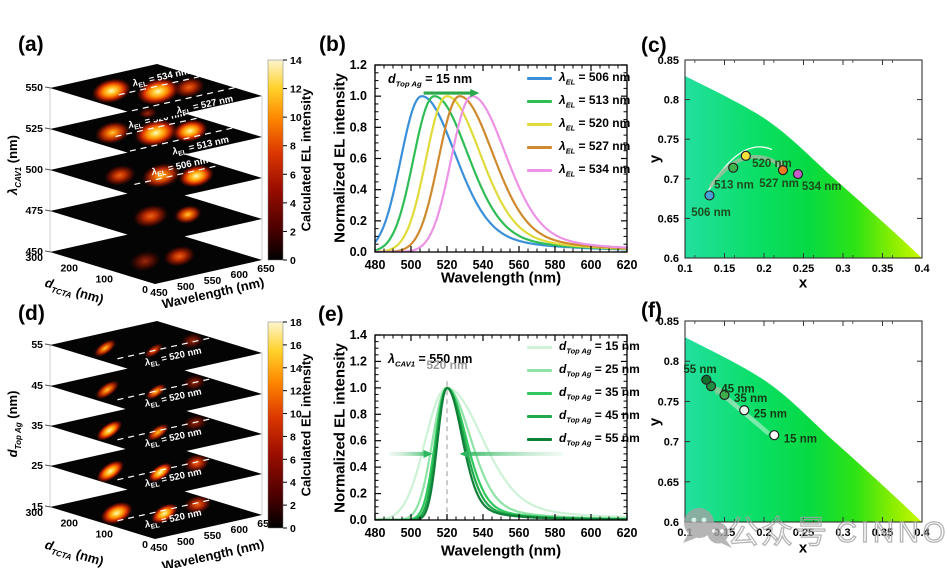  What do you see at coordinates (684, 269) in the screenshot?
I see `x-tick-label: 0.1` at bounding box center [684, 269].